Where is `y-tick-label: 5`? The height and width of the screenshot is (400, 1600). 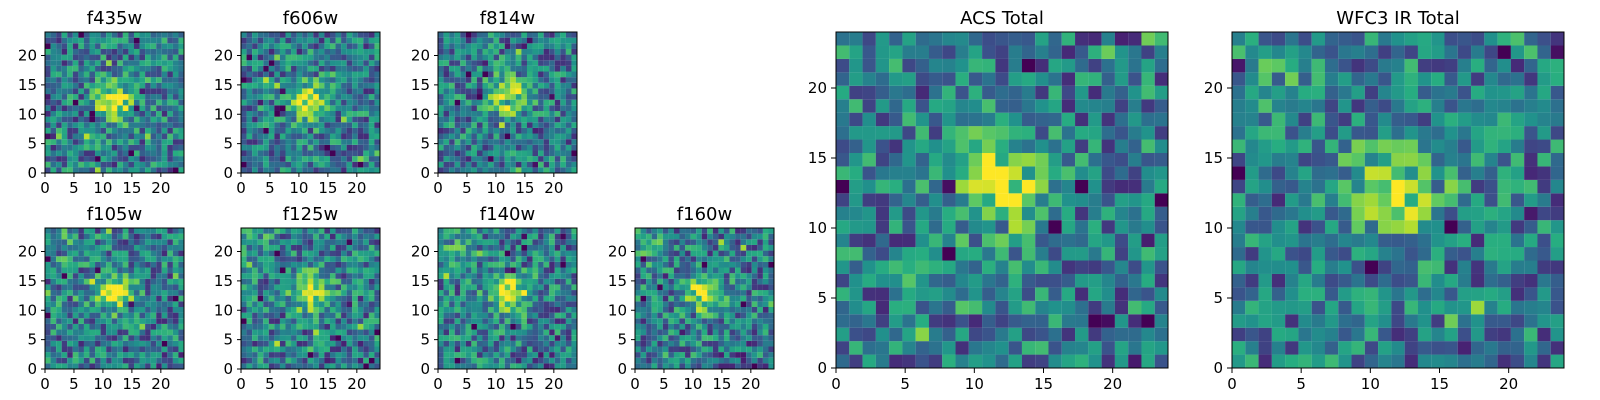 y-tick-label: 5 is located at coordinates (622, 340).